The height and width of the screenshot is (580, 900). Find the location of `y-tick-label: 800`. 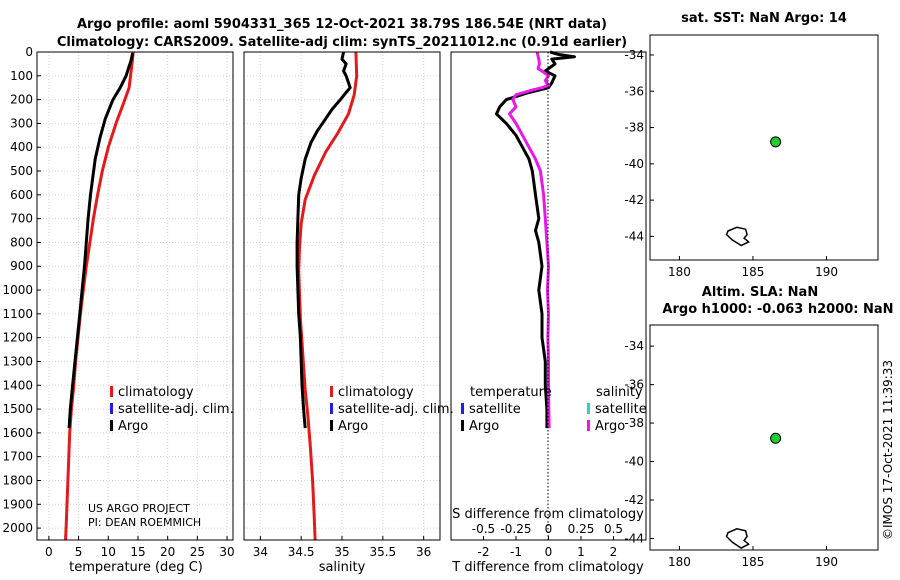

y-tick-label: 800 is located at coordinates (21, 242).